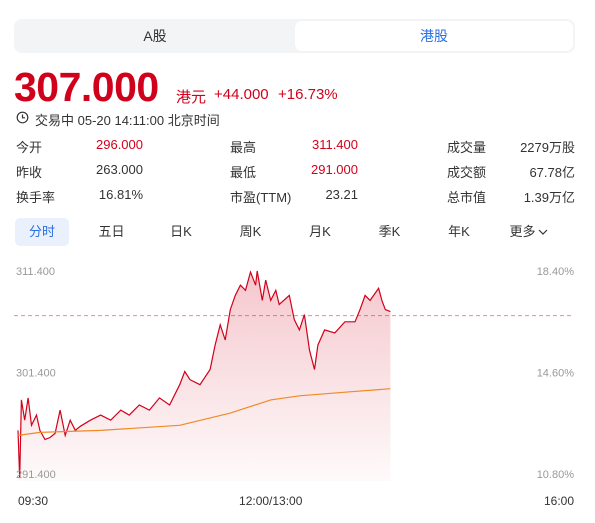 This screenshot has height=523, width=595. Describe the element at coordinates (529, 232) in the screenshot. I see `period-tab: 更多` at that location.